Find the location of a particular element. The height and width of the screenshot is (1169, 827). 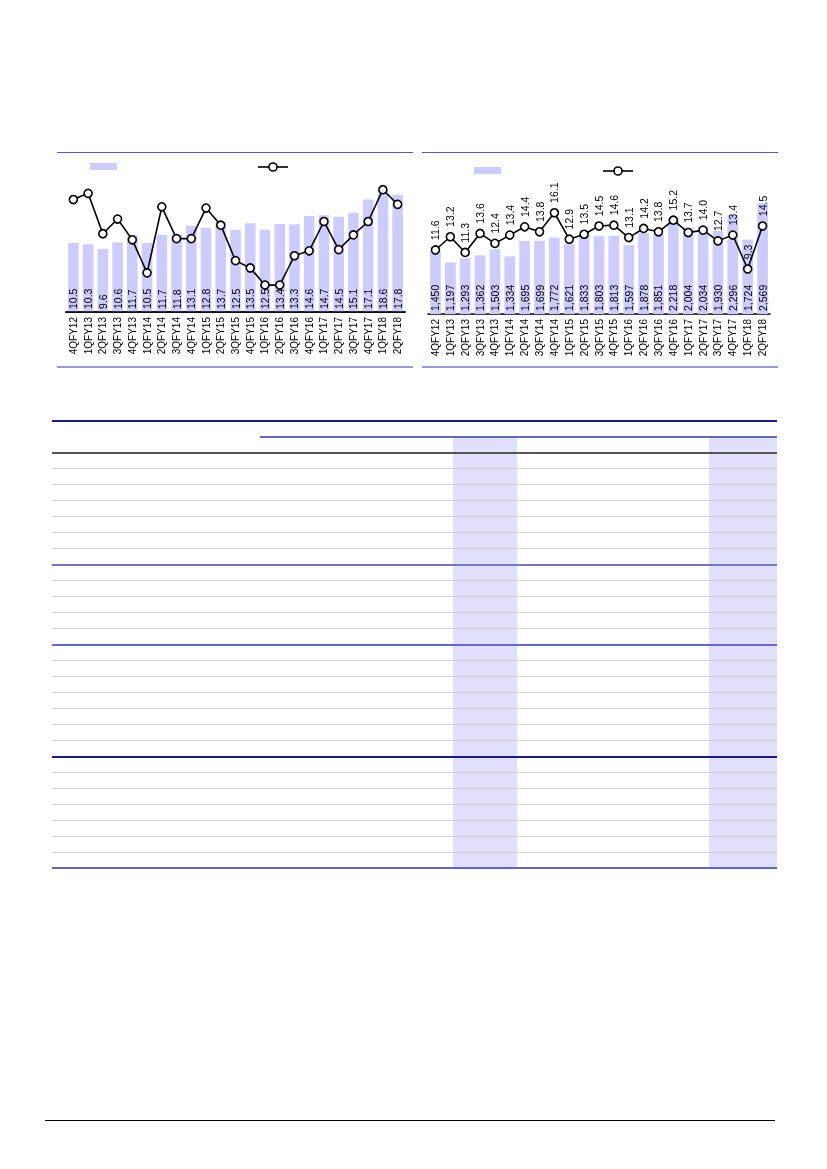

x-tick-label: 2QFY18 is located at coordinates (763, 337).